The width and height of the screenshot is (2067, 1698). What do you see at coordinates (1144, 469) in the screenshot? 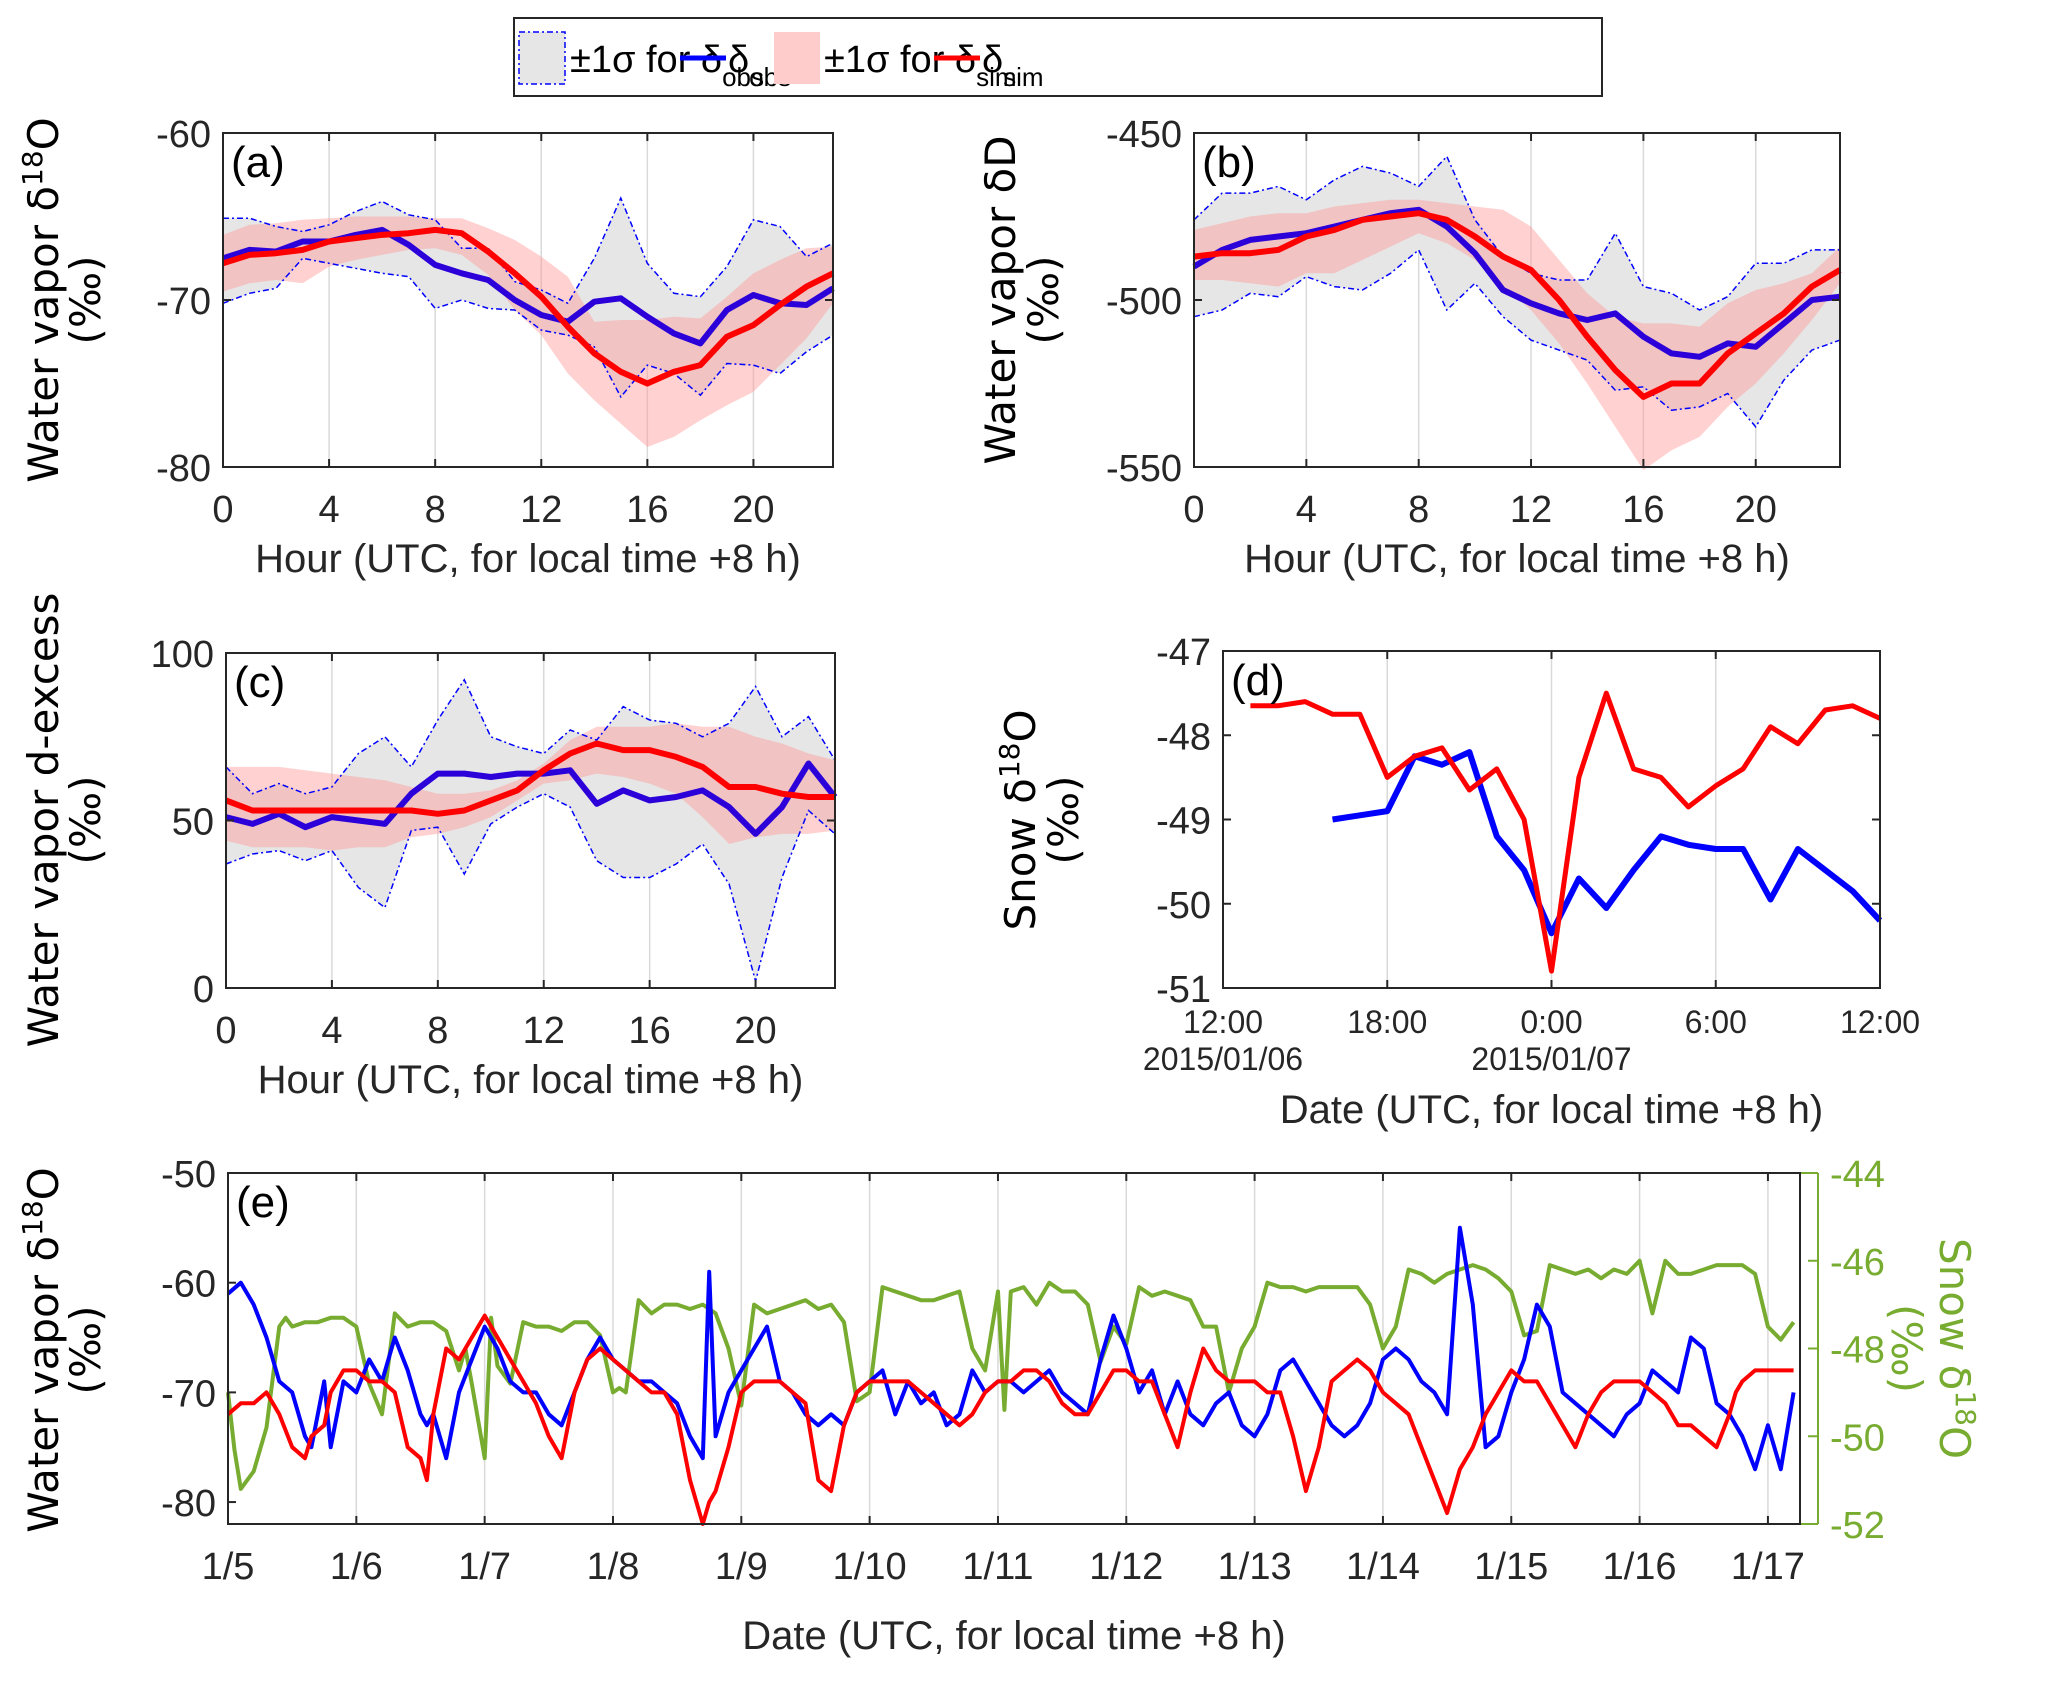
I see `y-tick-label: -550` at bounding box center [1144, 469].